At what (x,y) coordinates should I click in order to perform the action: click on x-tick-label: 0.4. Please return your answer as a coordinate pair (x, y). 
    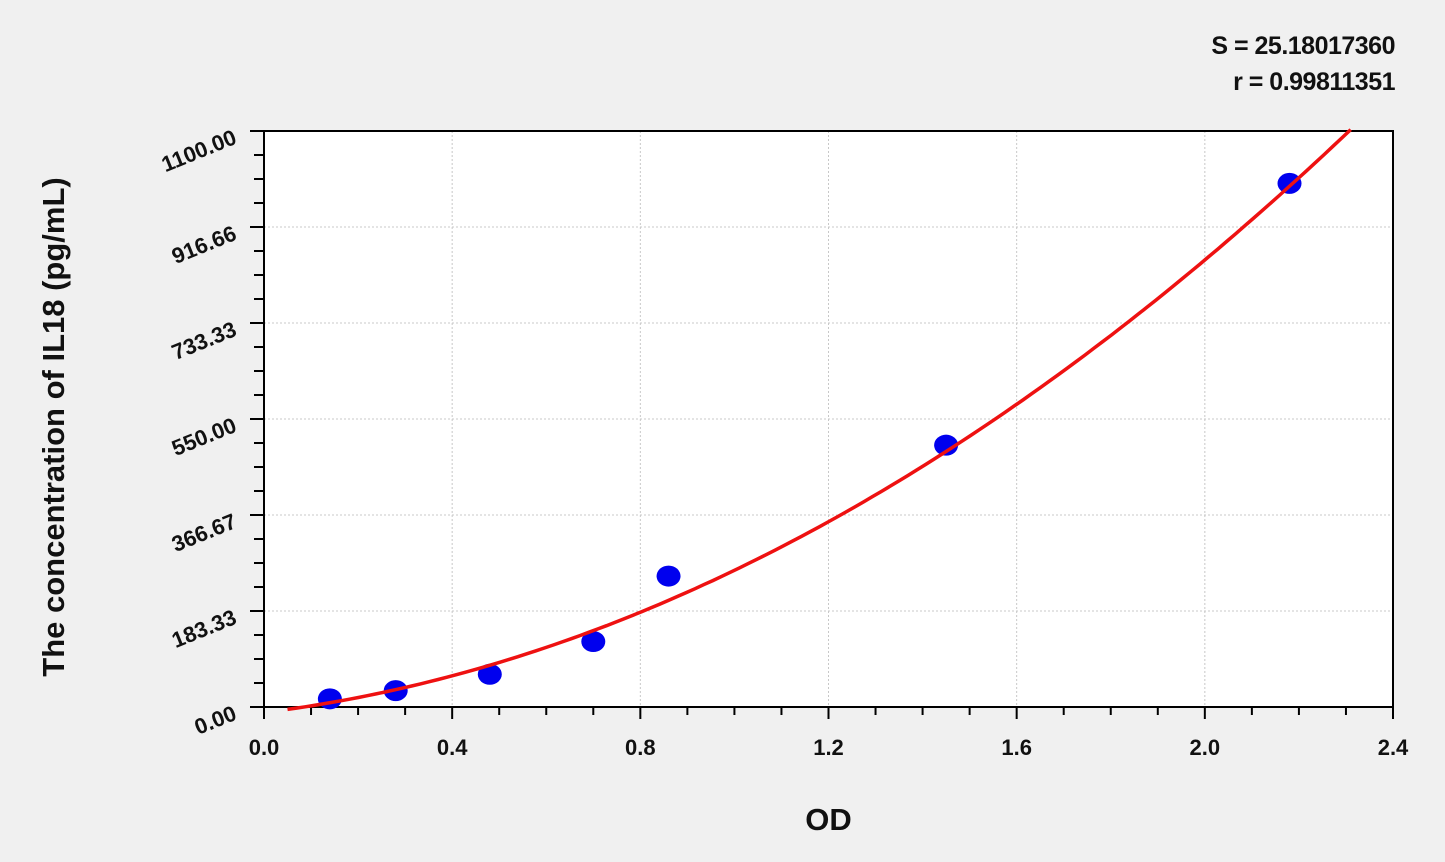
    Looking at the image, I should click on (452, 747).